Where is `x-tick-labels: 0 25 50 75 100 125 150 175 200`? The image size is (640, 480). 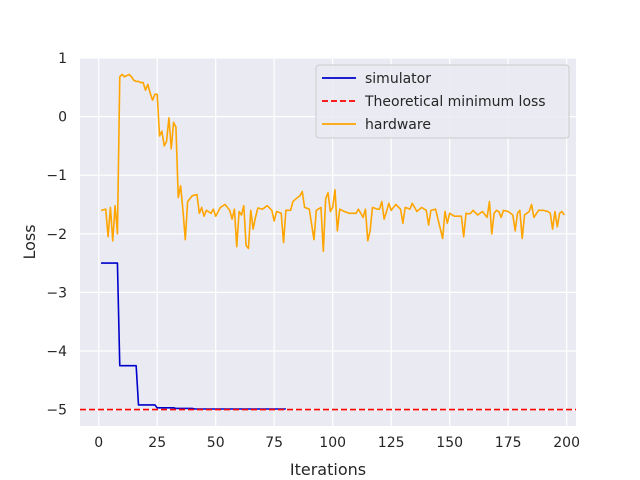 x-tick-labels: 0 25 50 75 100 125 150 175 200 is located at coordinates (337, 443).